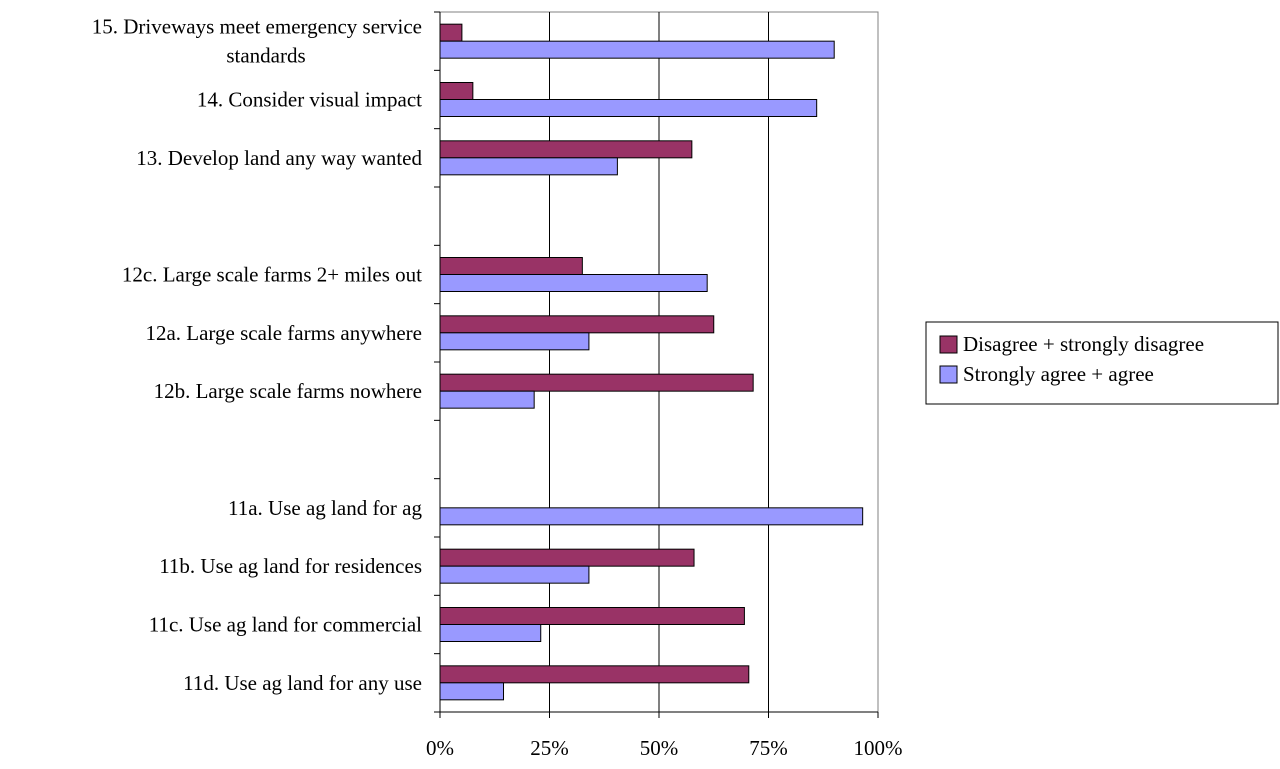 The height and width of the screenshot is (769, 1280). I want to click on category-label: 15. Driveways meet emergency service, so click(257, 27).